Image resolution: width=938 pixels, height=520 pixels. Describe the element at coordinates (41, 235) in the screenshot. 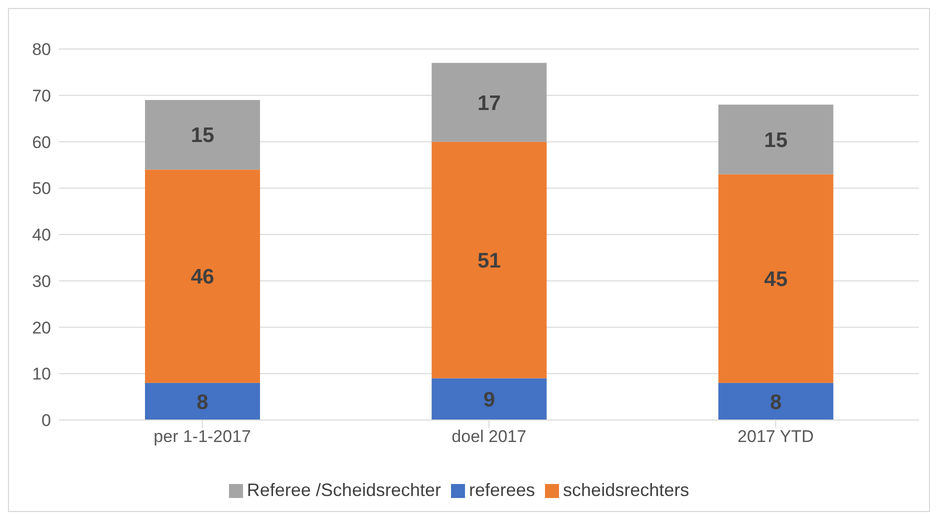

I see `y-tick-label: 40` at that location.